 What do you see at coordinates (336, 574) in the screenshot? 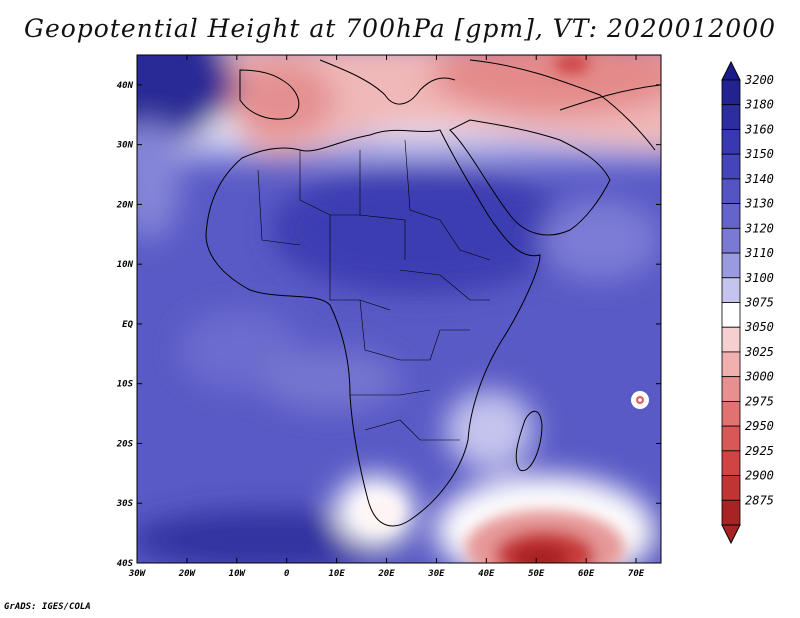
I see `lon-label: 10E` at bounding box center [336, 574].